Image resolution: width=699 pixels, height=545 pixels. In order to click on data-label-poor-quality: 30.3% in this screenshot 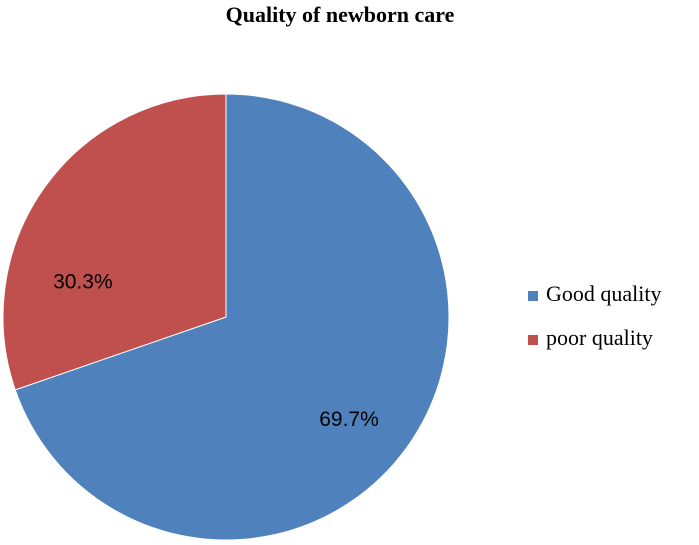, I will do `click(83, 281)`.